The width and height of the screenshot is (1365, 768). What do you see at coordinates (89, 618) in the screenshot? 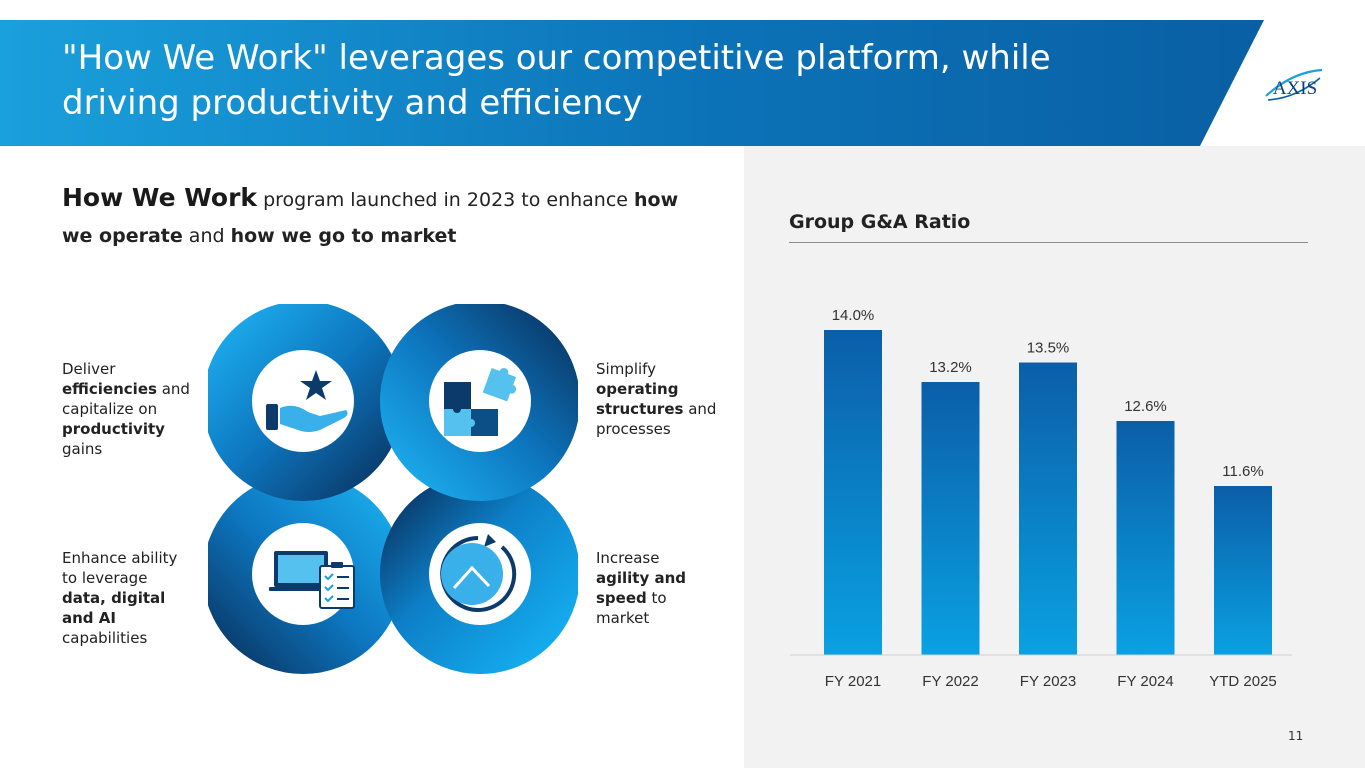
I see `quadrant-line: and AI` at bounding box center [89, 618].